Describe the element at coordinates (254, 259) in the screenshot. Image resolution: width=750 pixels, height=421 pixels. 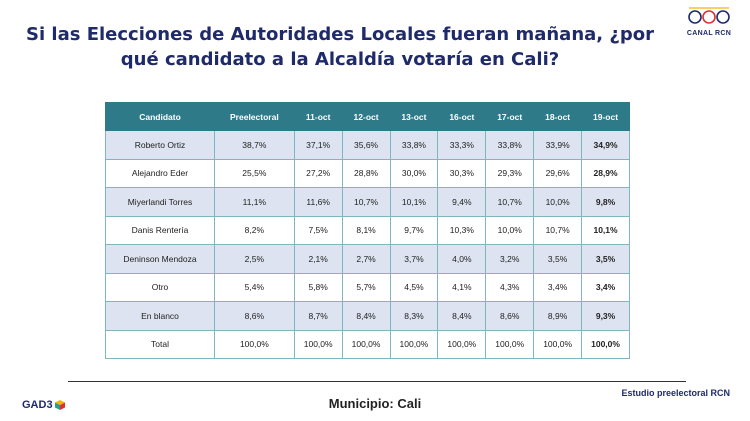
I see `value-cell: 2,5%` at that location.